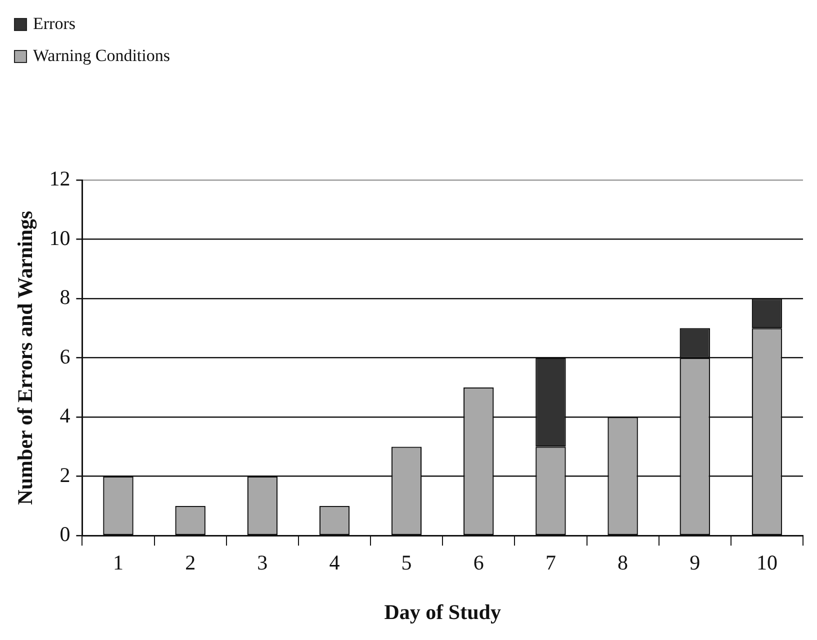 Image resolution: width=817 pixels, height=640 pixels. What do you see at coordinates (334, 562) in the screenshot?
I see `x-tick-label: 4` at bounding box center [334, 562].